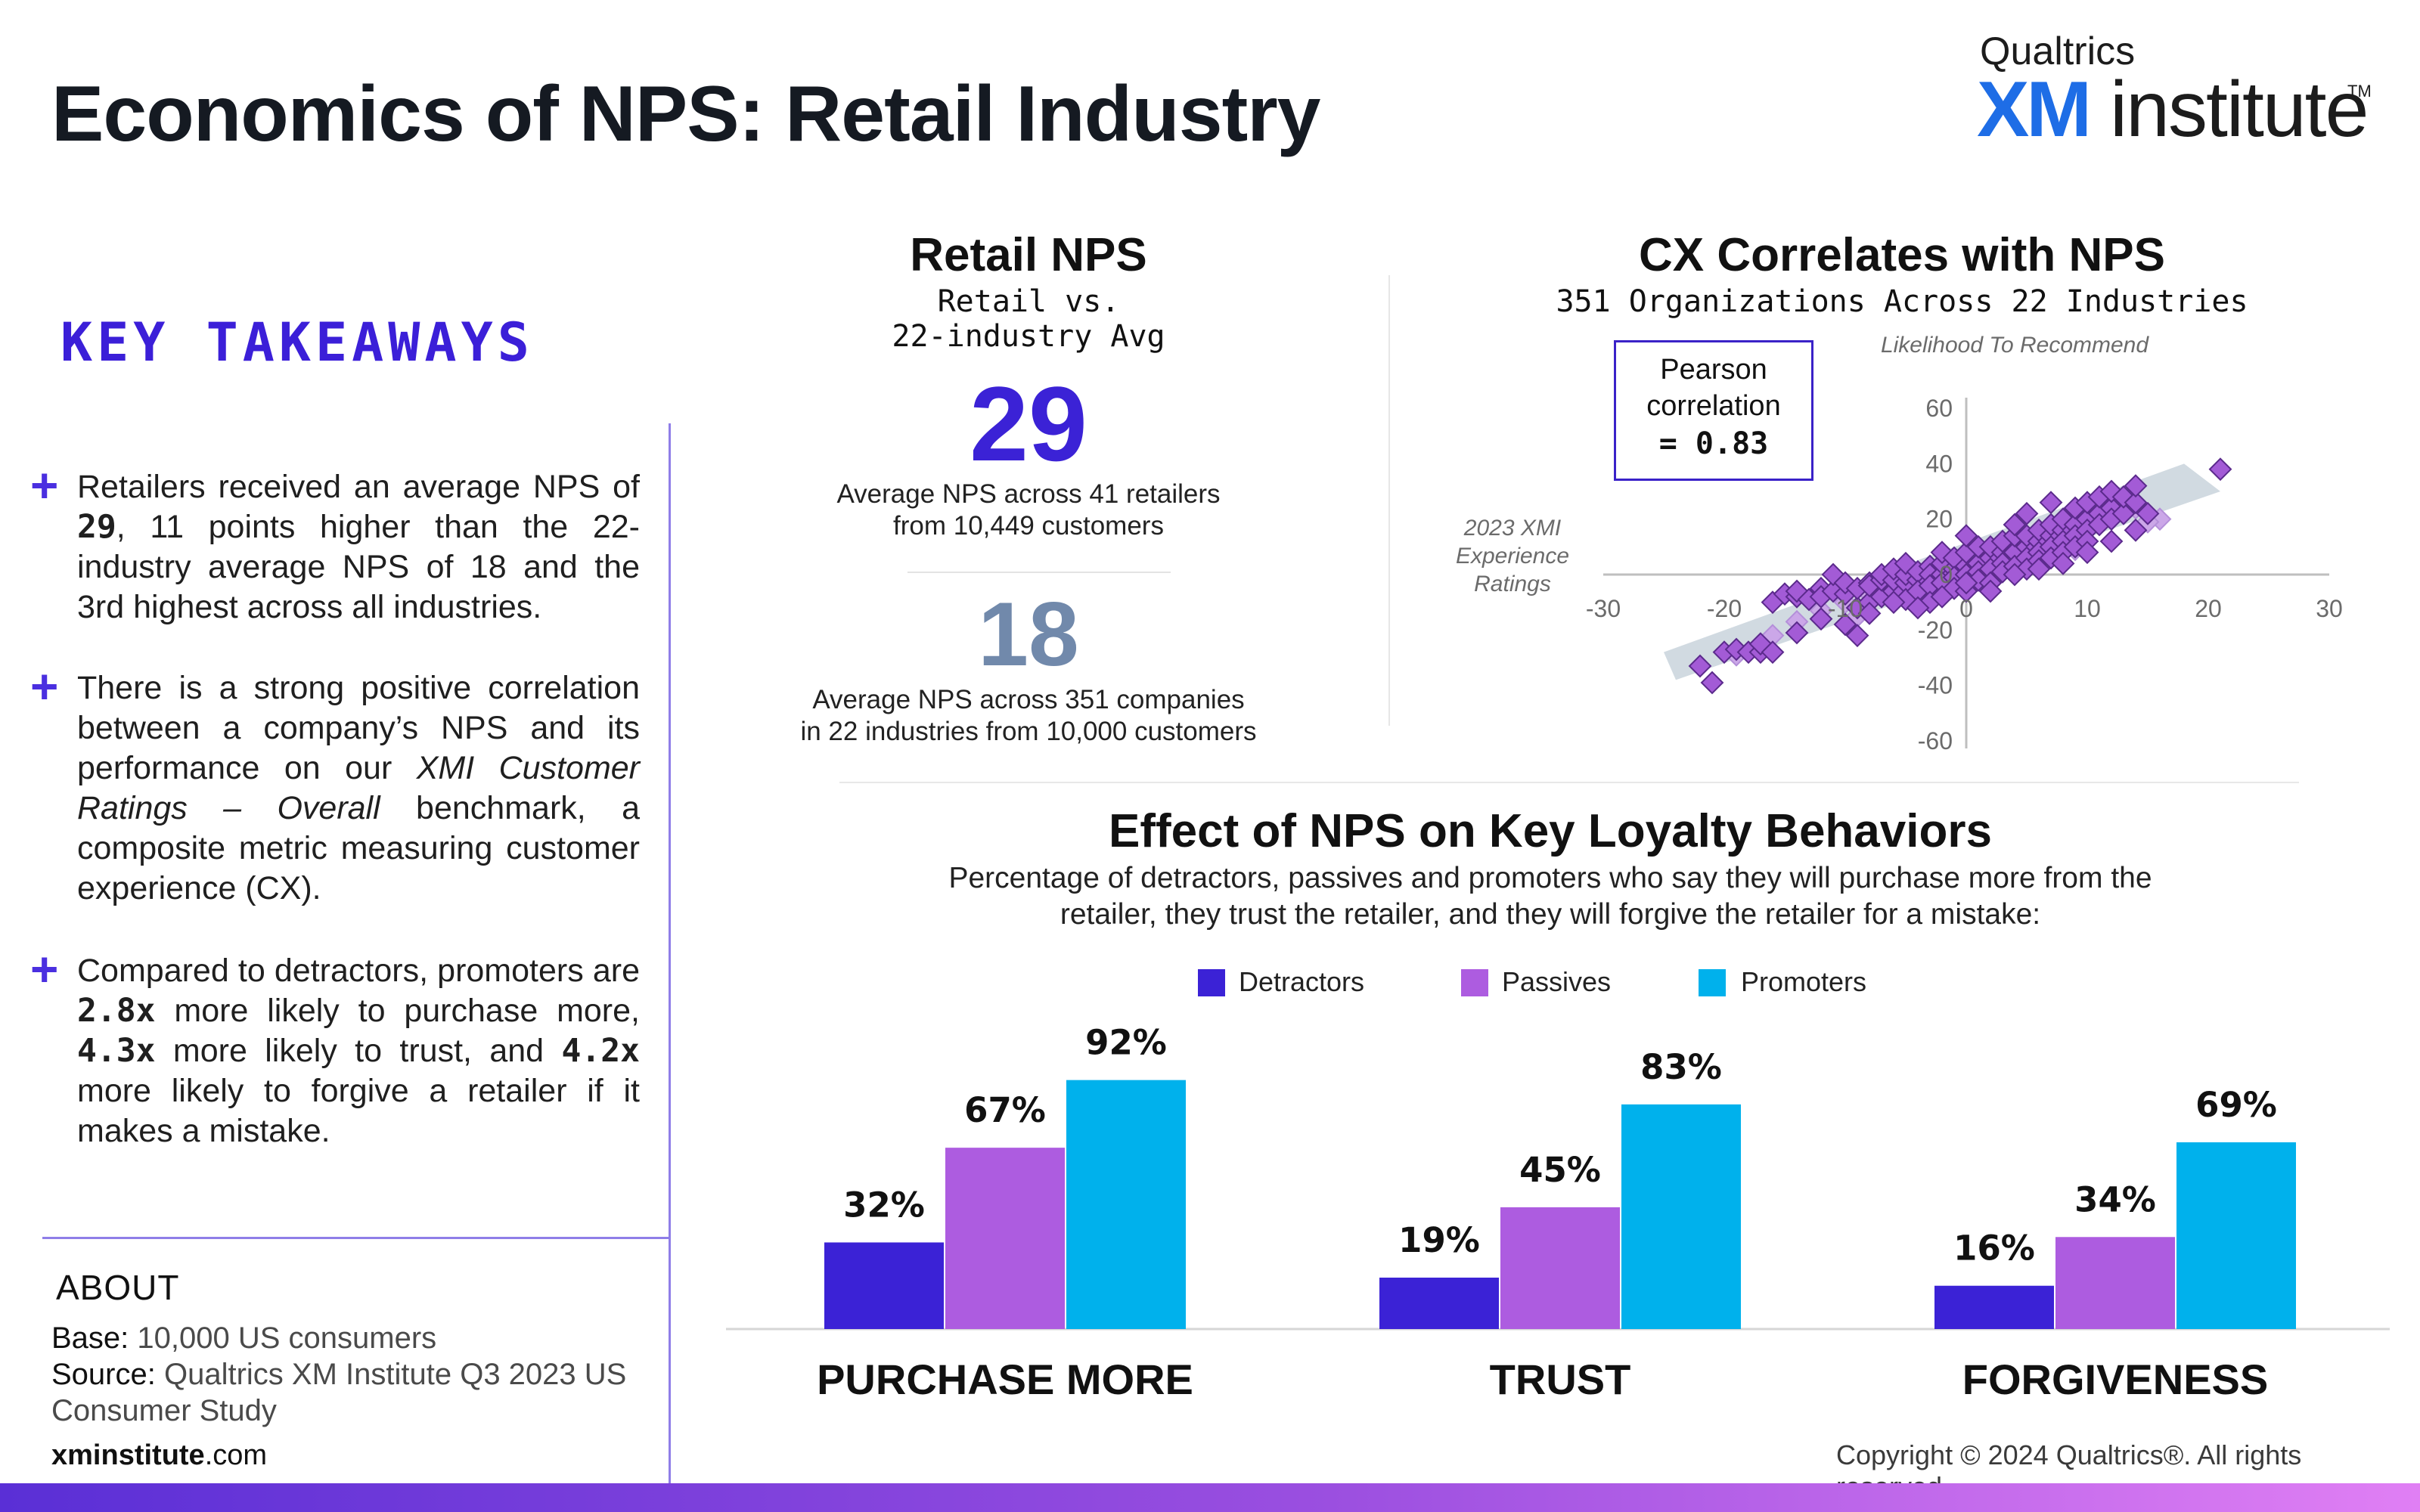 The image size is (2420, 1512). I want to click on scatter-y-tick: -20, so click(1935, 629).